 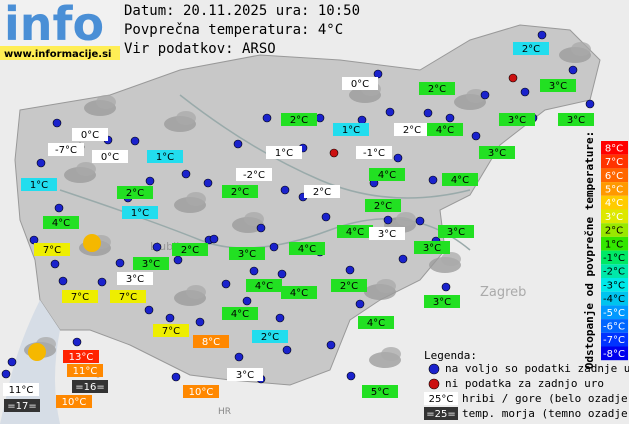 I want to click on scale-label: 1°C, so click(x=614, y=244).